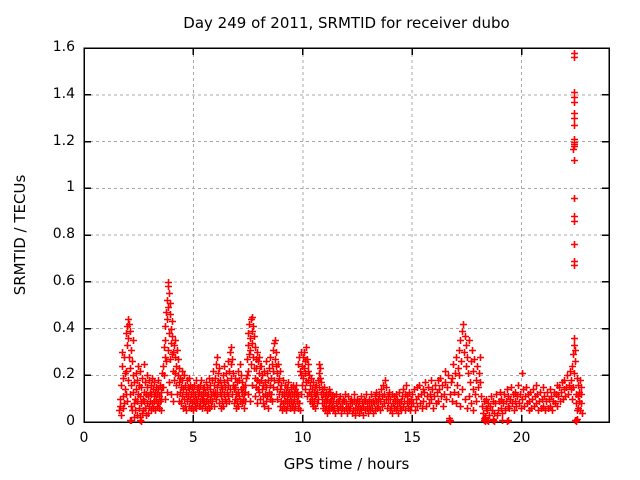 The image size is (640, 480). What do you see at coordinates (70, 187) in the screenshot?
I see `y-tick-label: 1` at bounding box center [70, 187].